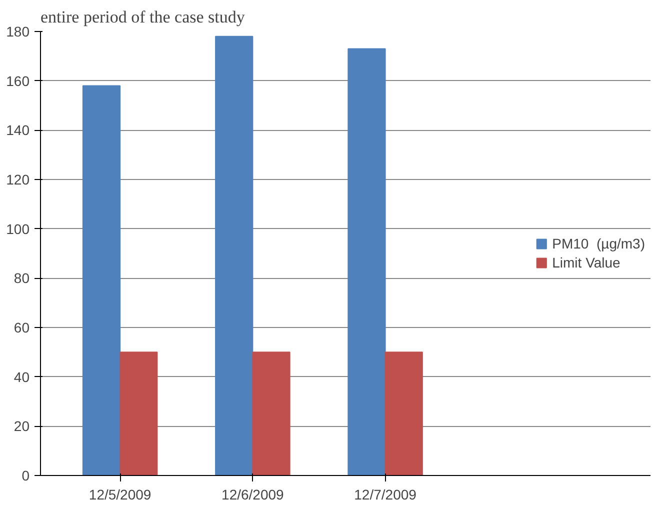  What do you see at coordinates (18, 228) in the screenshot?
I see `y-tick-label: 100` at bounding box center [18, 228].